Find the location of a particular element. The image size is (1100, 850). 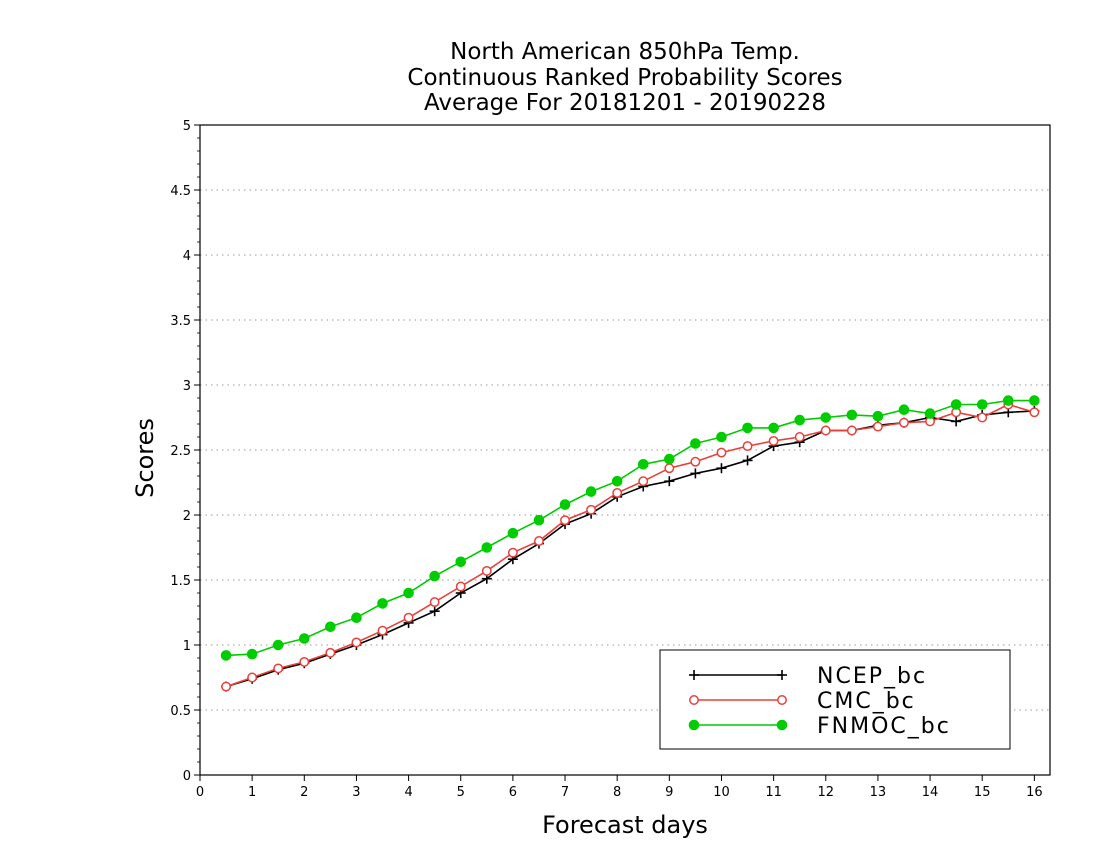

x-tick-label: 5 is located at coordinates (461, 792).